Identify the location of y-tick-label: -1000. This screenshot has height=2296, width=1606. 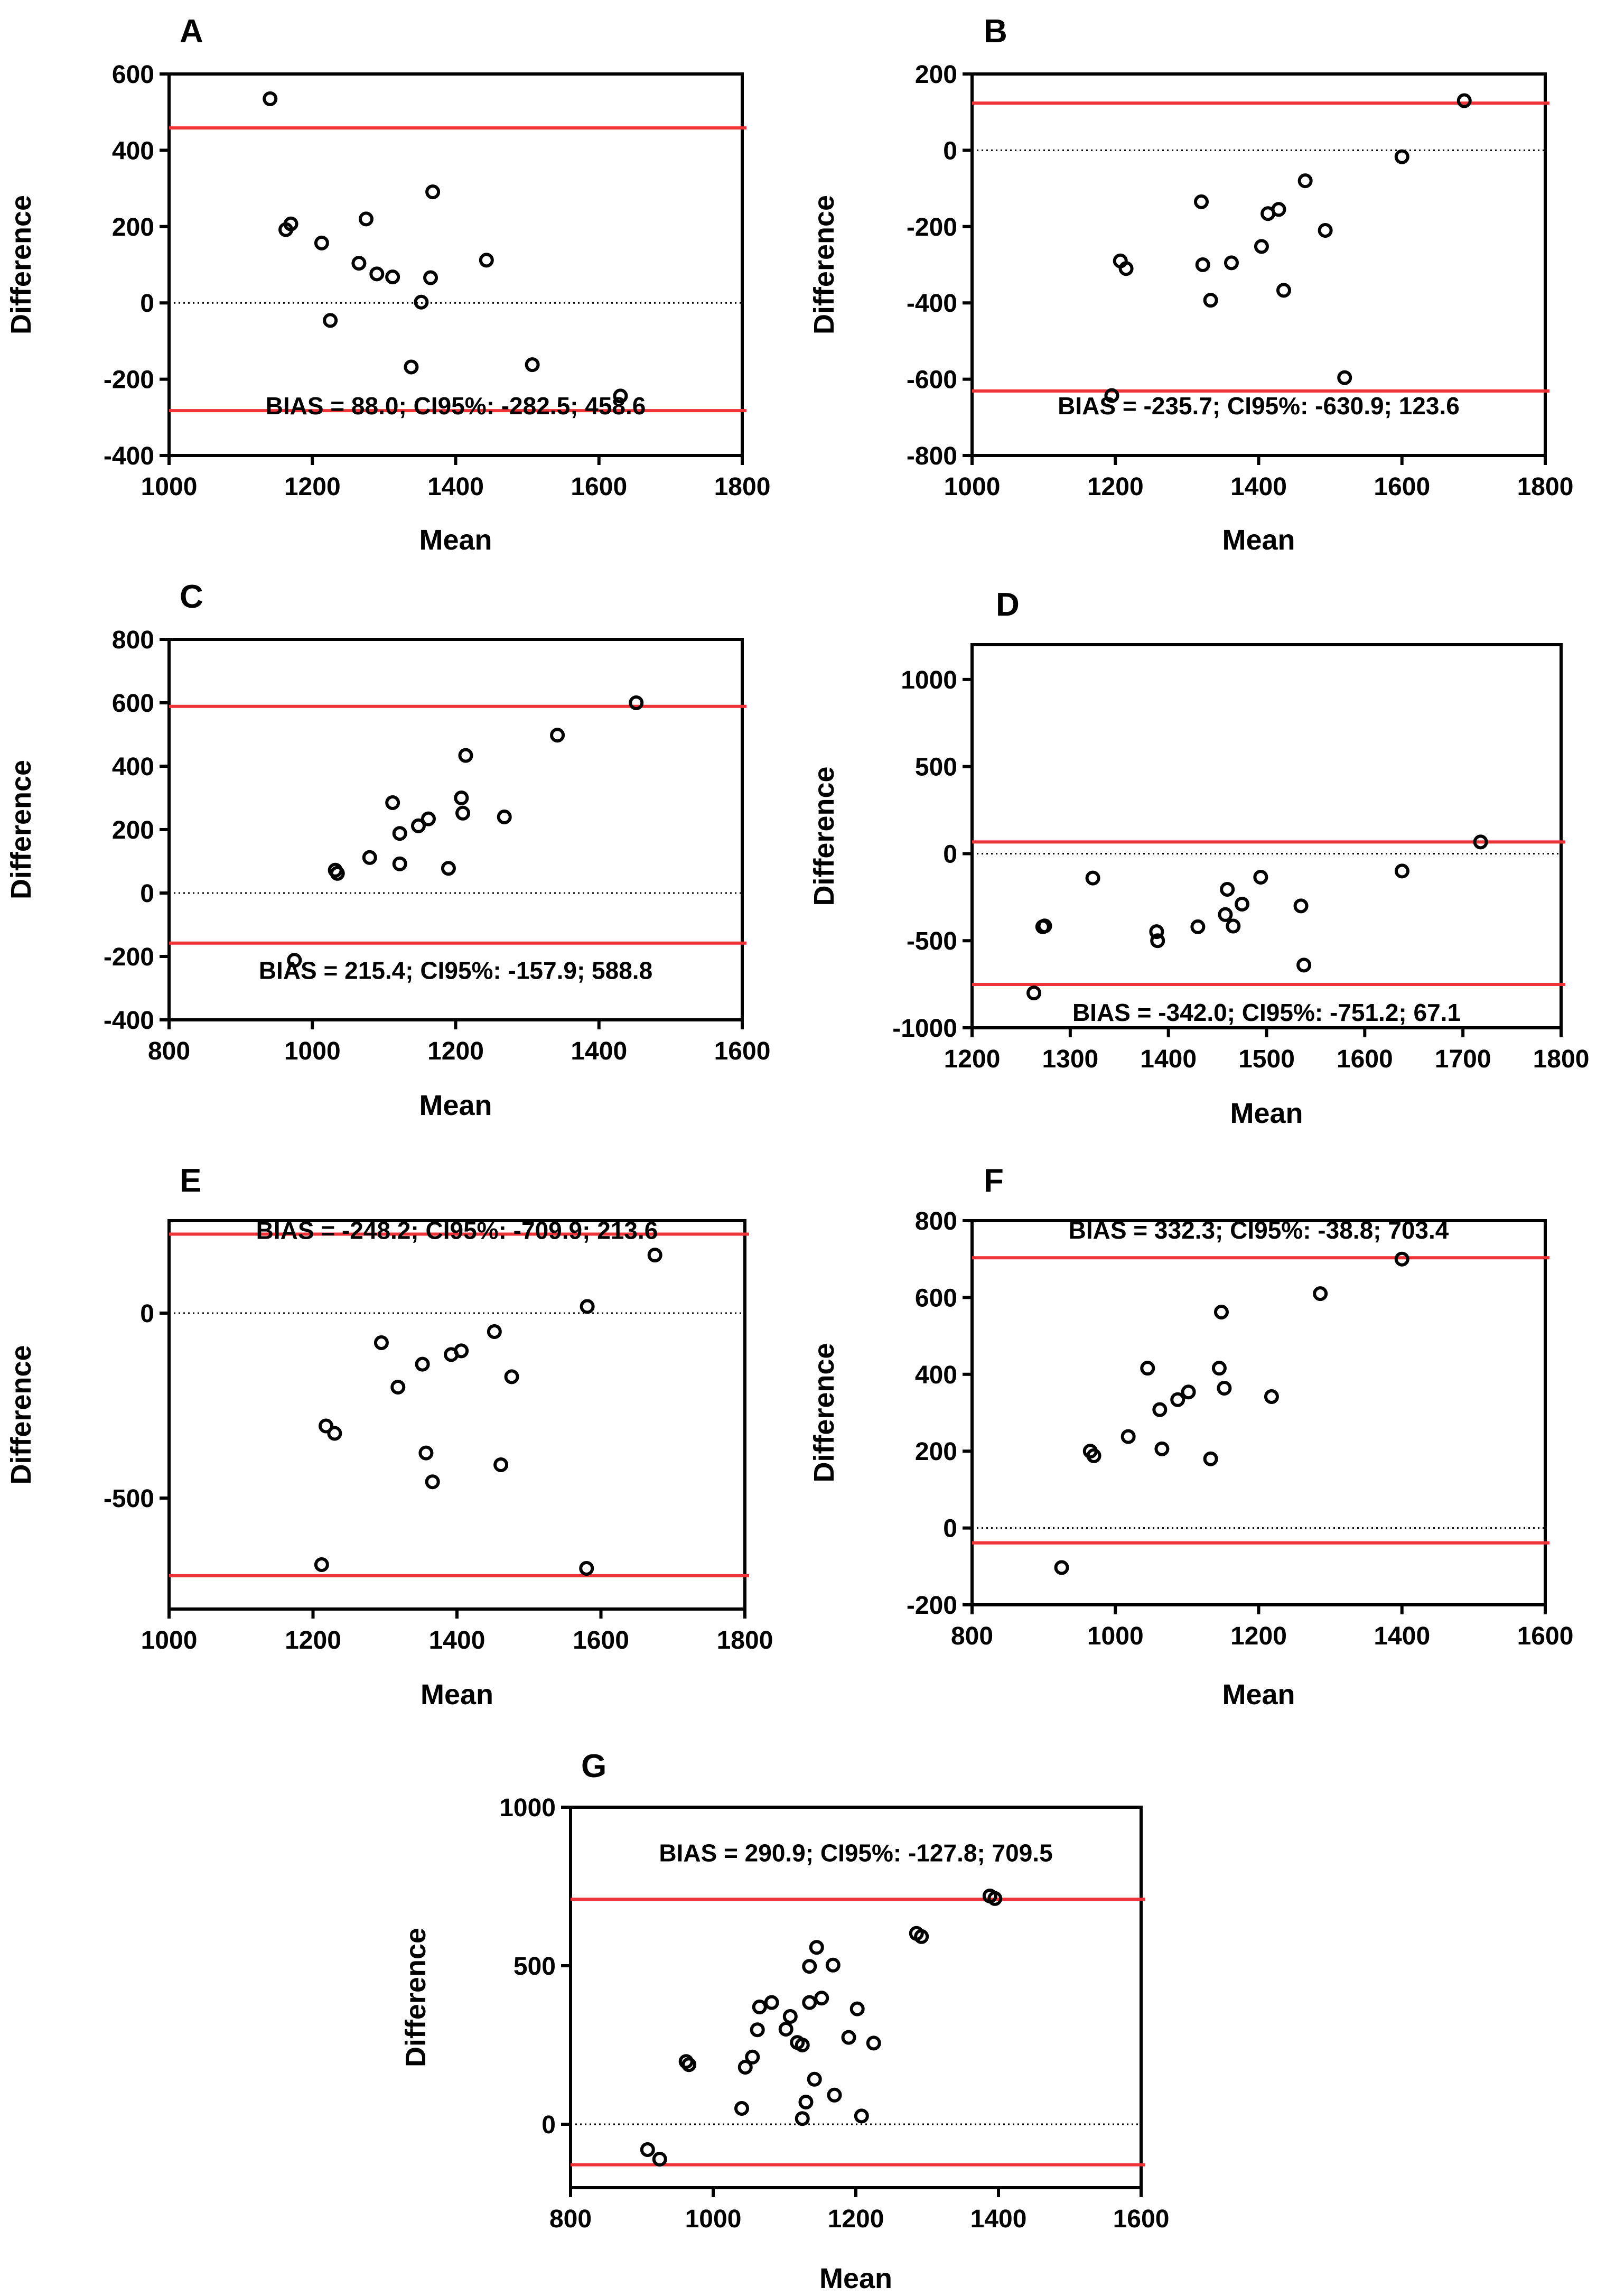
(925, 1029).